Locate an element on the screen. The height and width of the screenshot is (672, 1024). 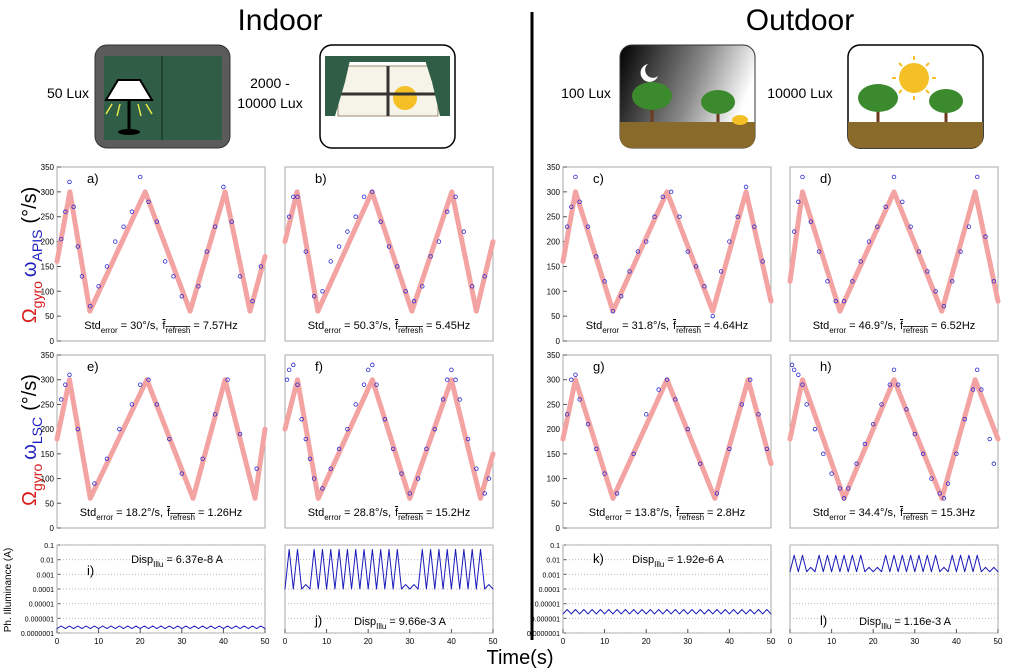
panel-label: c) is located at coordinates (598, 178).